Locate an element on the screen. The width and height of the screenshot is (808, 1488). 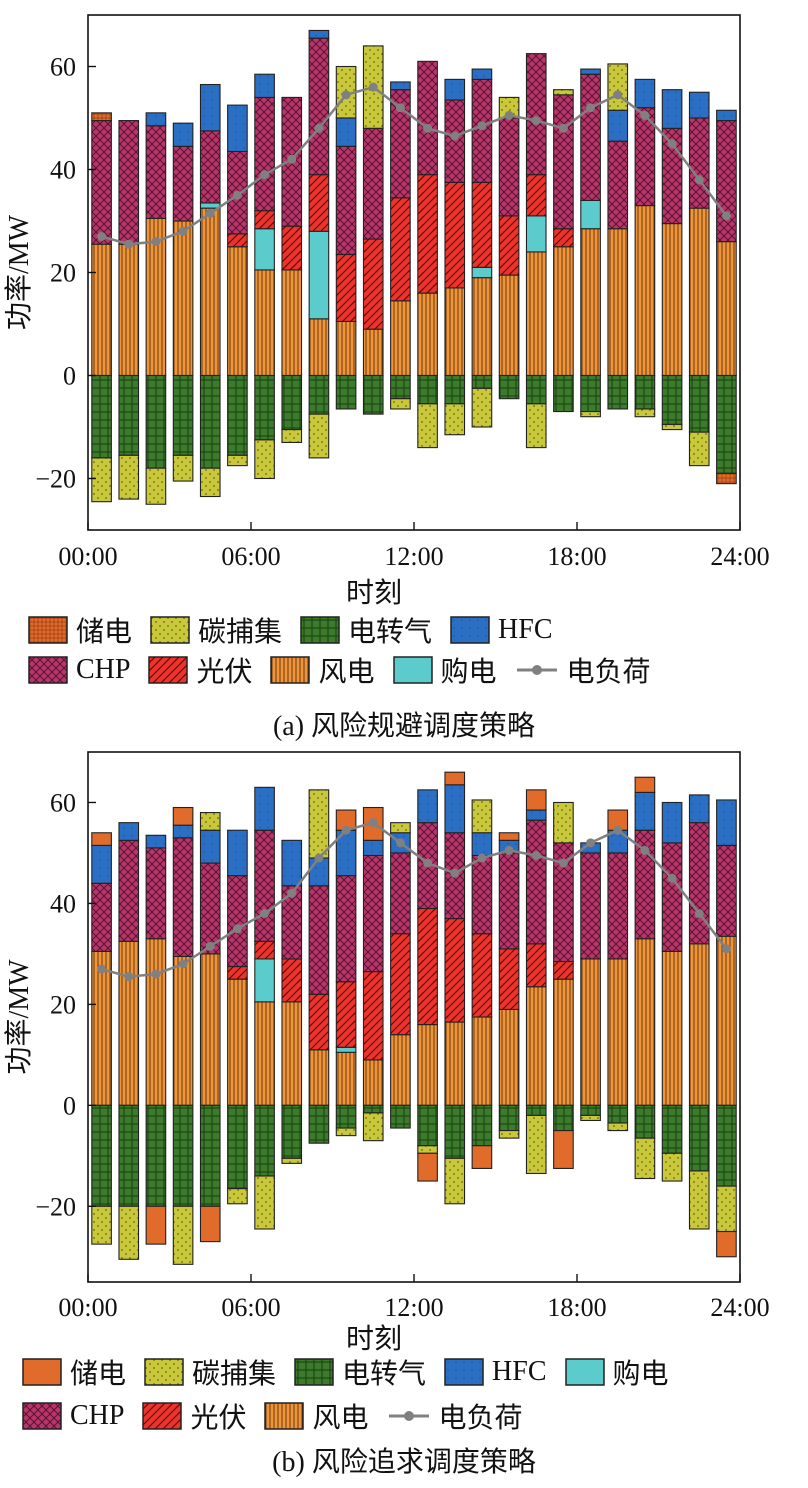
bar-hfc-h3 is located at coordinates (156, 841).